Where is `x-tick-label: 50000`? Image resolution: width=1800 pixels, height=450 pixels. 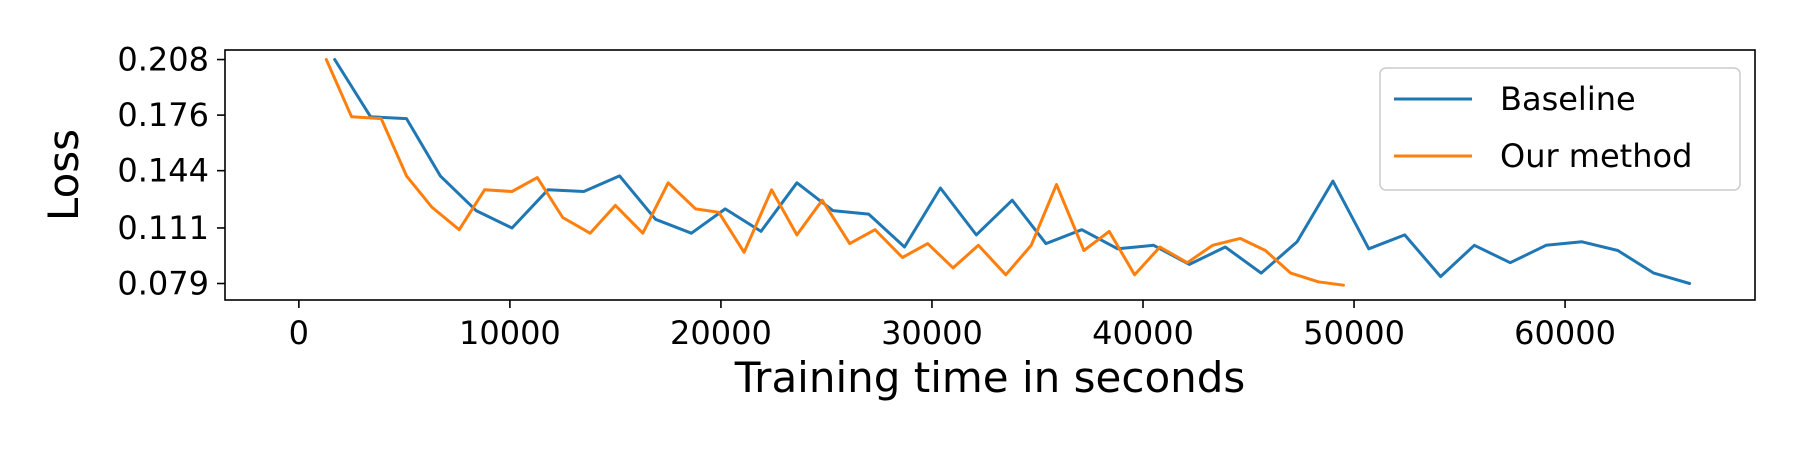 x-tick-label: 50000 is located at coordinates (1354, 333).